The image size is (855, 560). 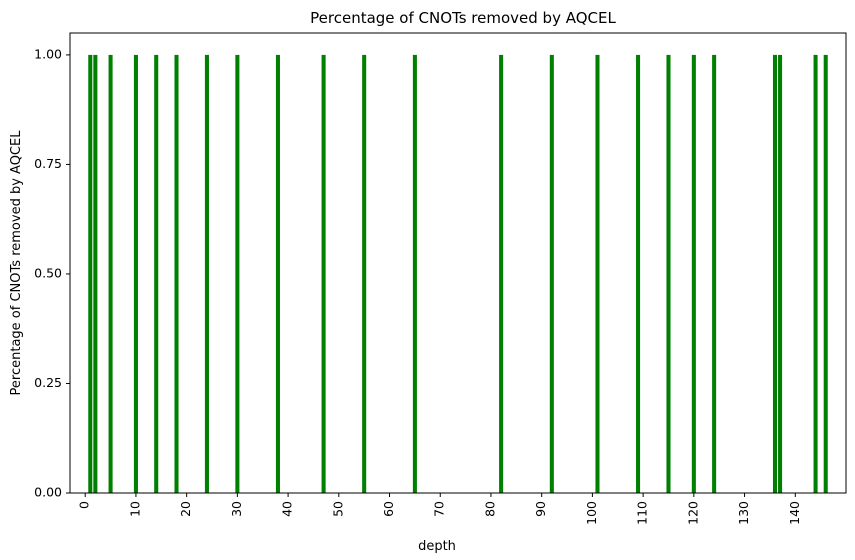 I want to click on y-tick-label-4: 1.00, so click(x=48, y=53).